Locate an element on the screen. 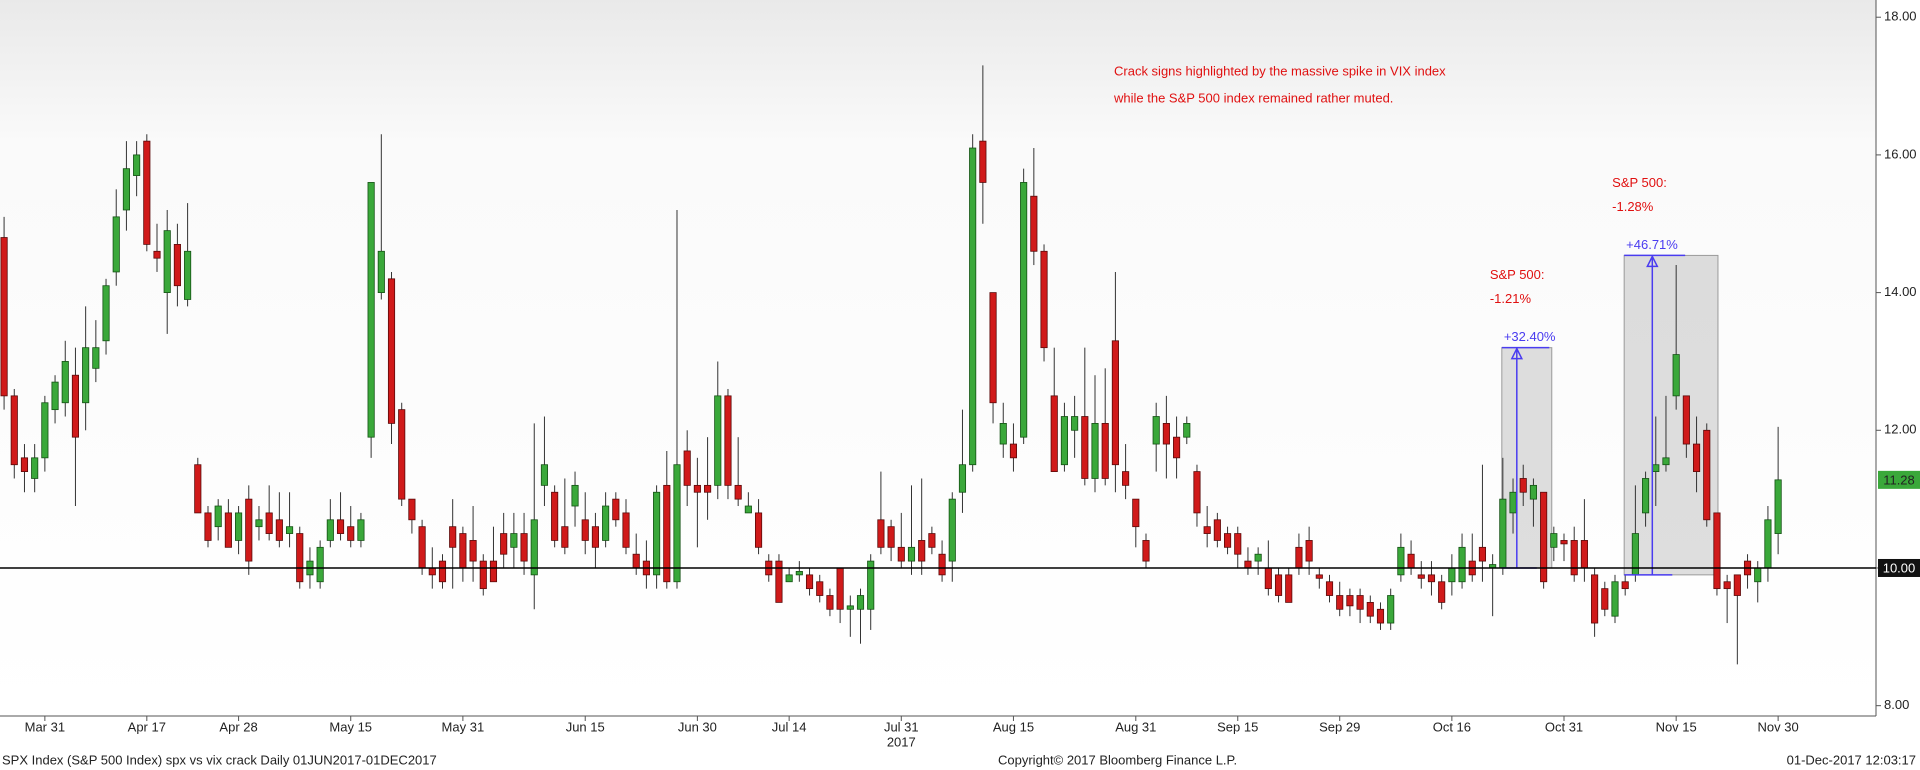 Image resolution: width=1920 pixels, height=770 pixels. x-tick-label: Aug 15 is located at coordinates (1013, 726).